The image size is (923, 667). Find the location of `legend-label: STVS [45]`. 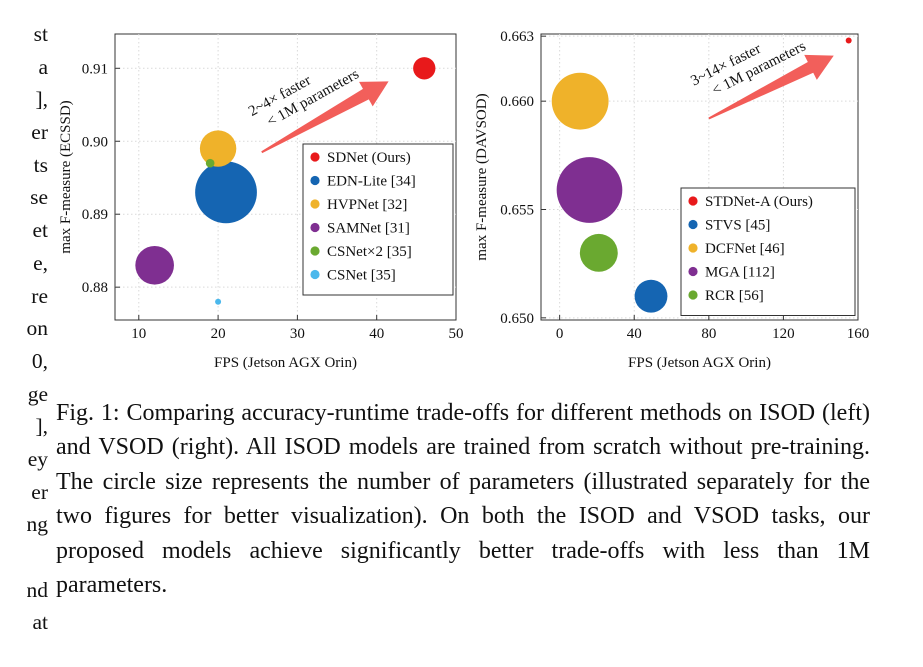

legend-label: STVS [45] is located at coordinates (737, 226).